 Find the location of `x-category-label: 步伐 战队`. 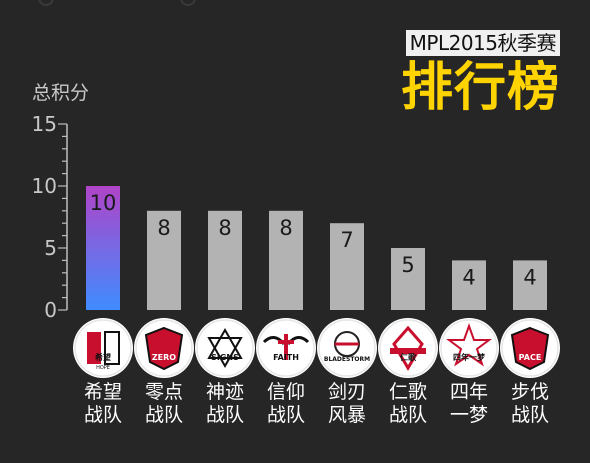

x-category-label: 步伐 战队 is located at coordinates (529, 403).